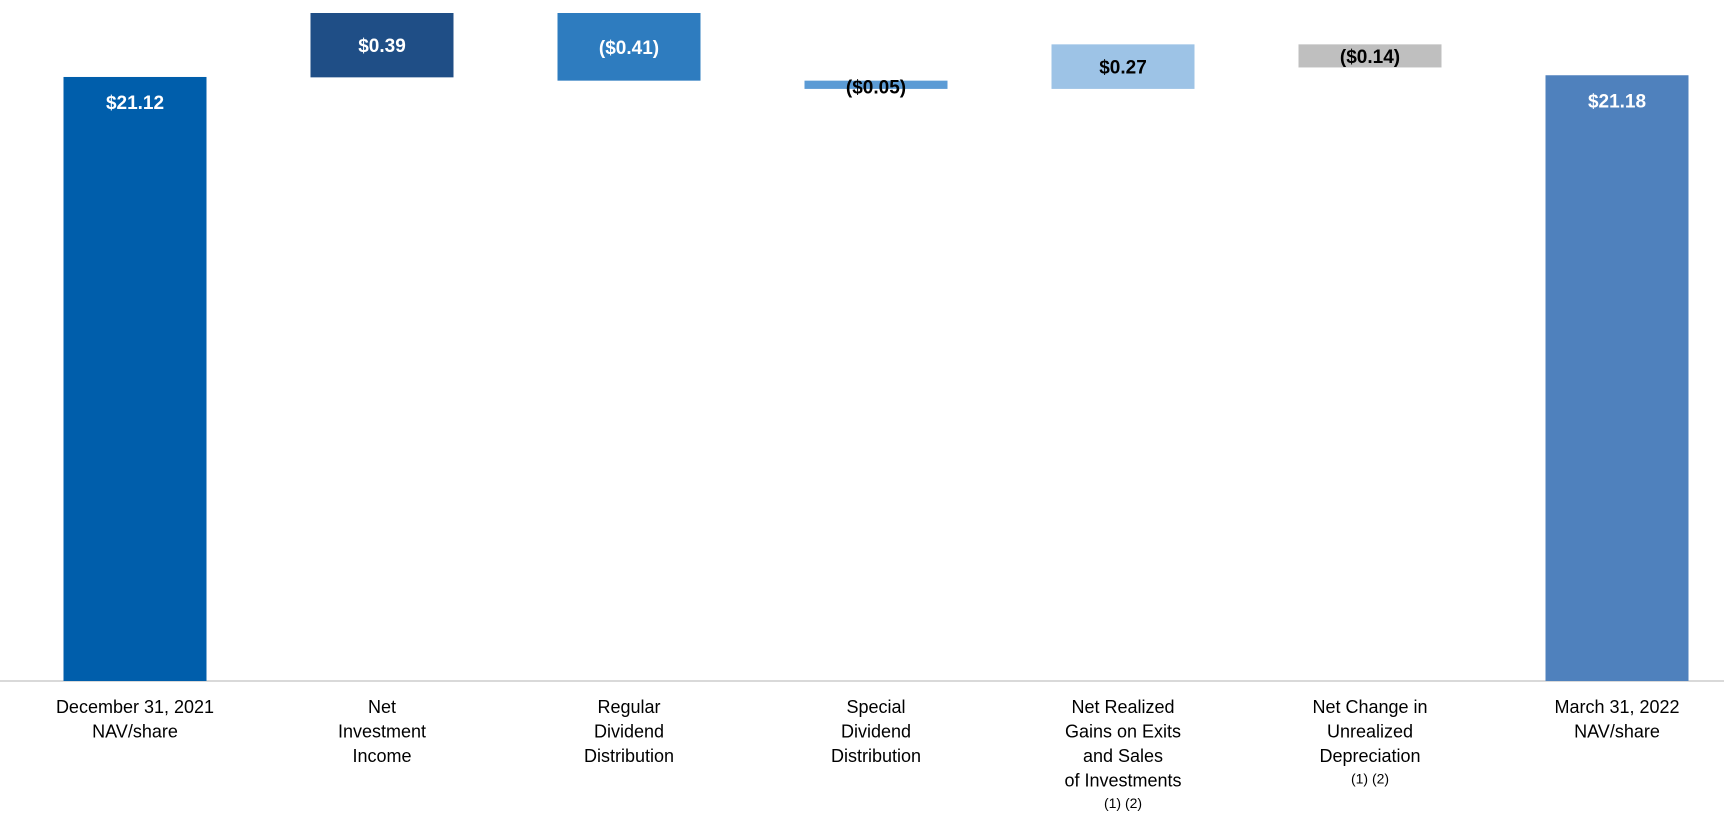 Image resolution: width=1724 pixels, height=816 pixels. Describe the element at coordinates (629, 732) in the screenshot. I see `category-label-2-line-1: Dividend` at that location.